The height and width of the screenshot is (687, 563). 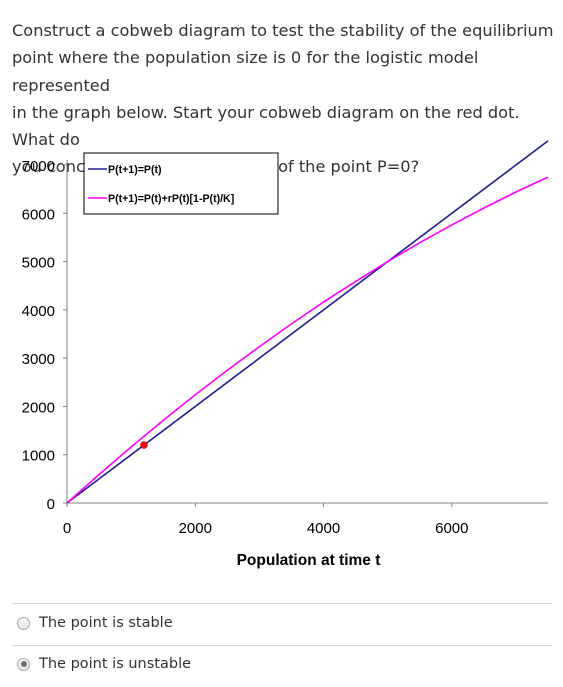 I want to click on start-point-marker, so click(x=144, y=445).